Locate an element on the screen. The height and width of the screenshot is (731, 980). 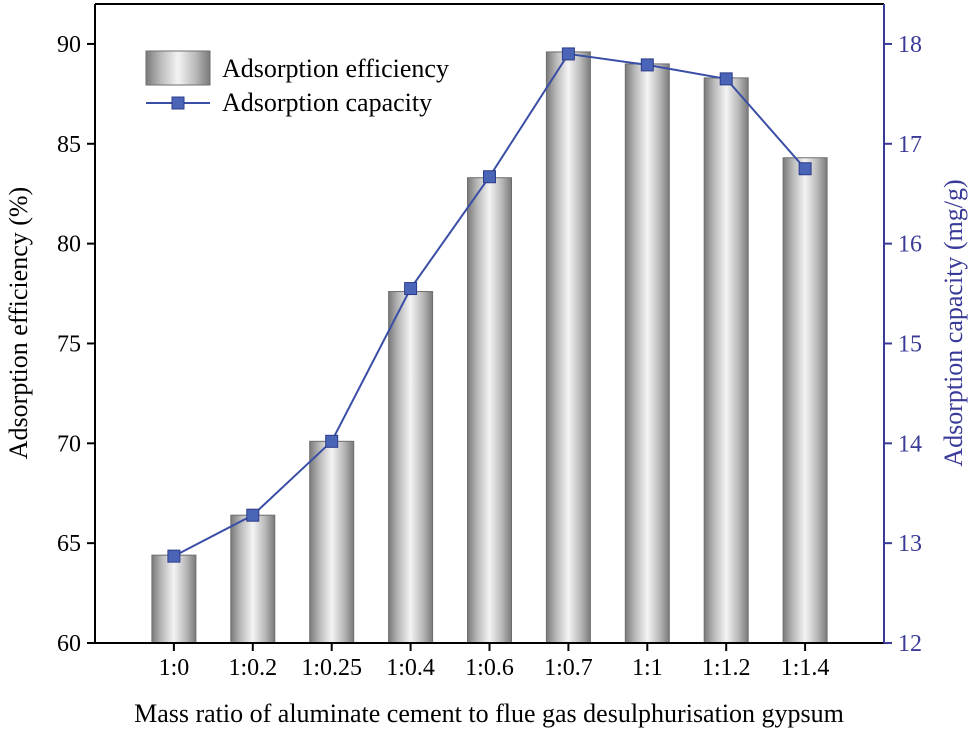
legend-marker-swatch is located at coordinates (178, 103).